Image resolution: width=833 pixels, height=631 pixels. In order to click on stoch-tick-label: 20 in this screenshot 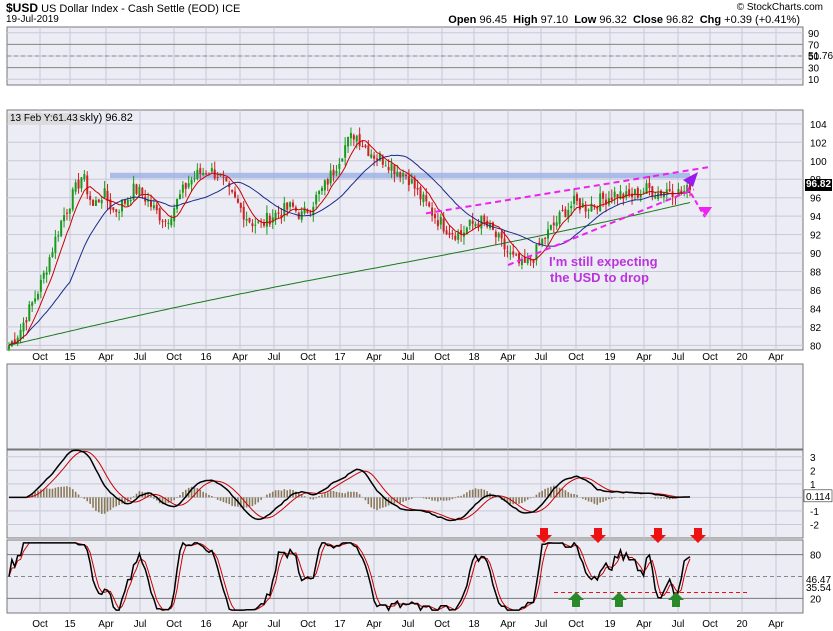, I will do `click(816, 599)`.